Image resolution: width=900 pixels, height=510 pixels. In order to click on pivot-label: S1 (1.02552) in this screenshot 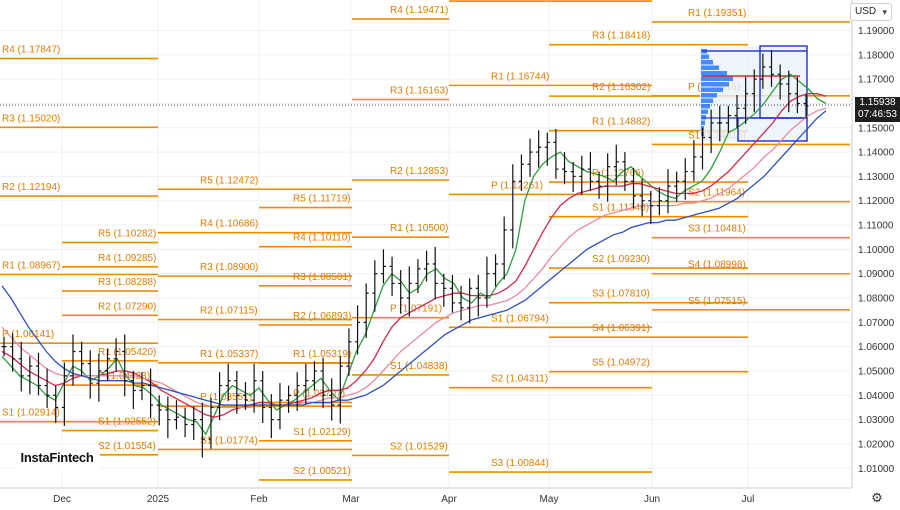, I will do `click(127, 422)`.